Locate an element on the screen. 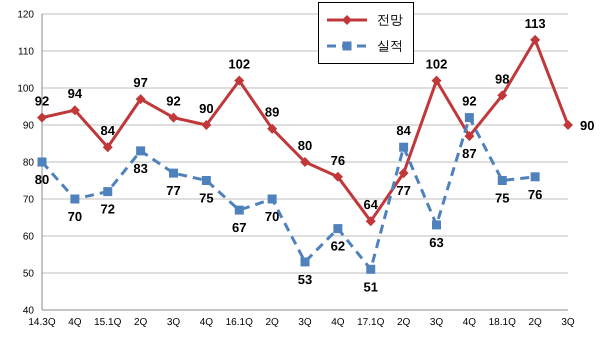  data-label: 51 is located at coordinates (371, 286).